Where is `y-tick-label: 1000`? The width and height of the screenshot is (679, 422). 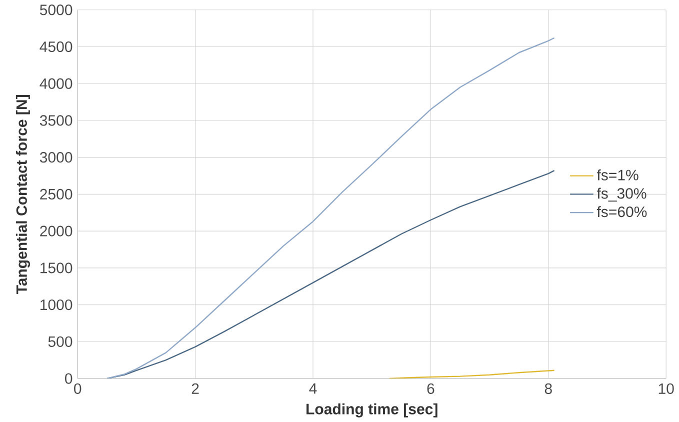
y-tick-label: 1000 is located at coordinates (56, 305).